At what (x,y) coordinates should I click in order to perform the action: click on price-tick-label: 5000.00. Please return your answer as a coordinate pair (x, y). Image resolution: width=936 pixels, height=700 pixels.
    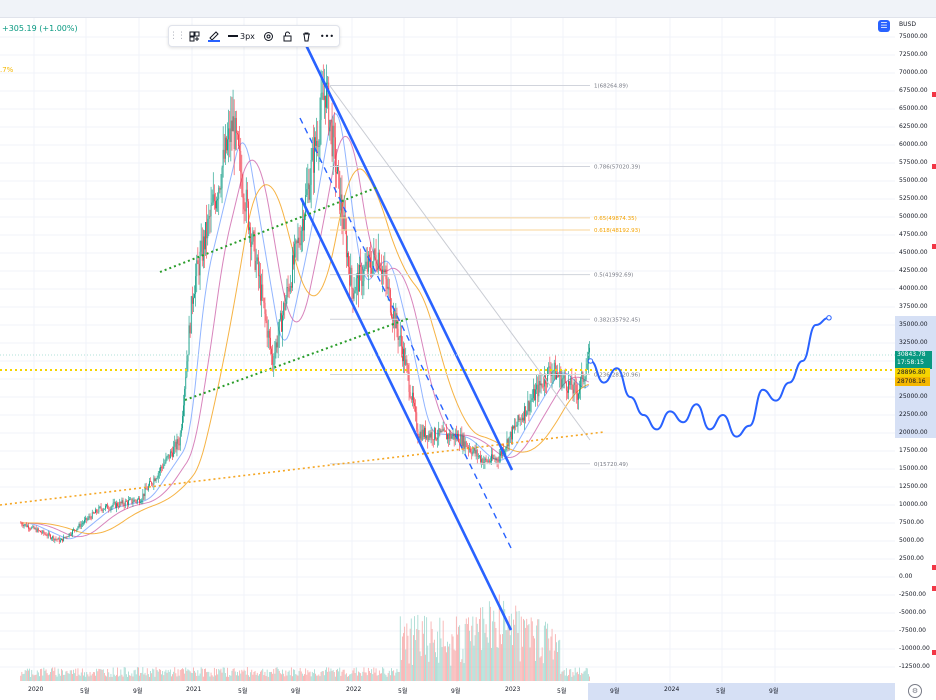
    Looking at the image, I should click on (911, 540).